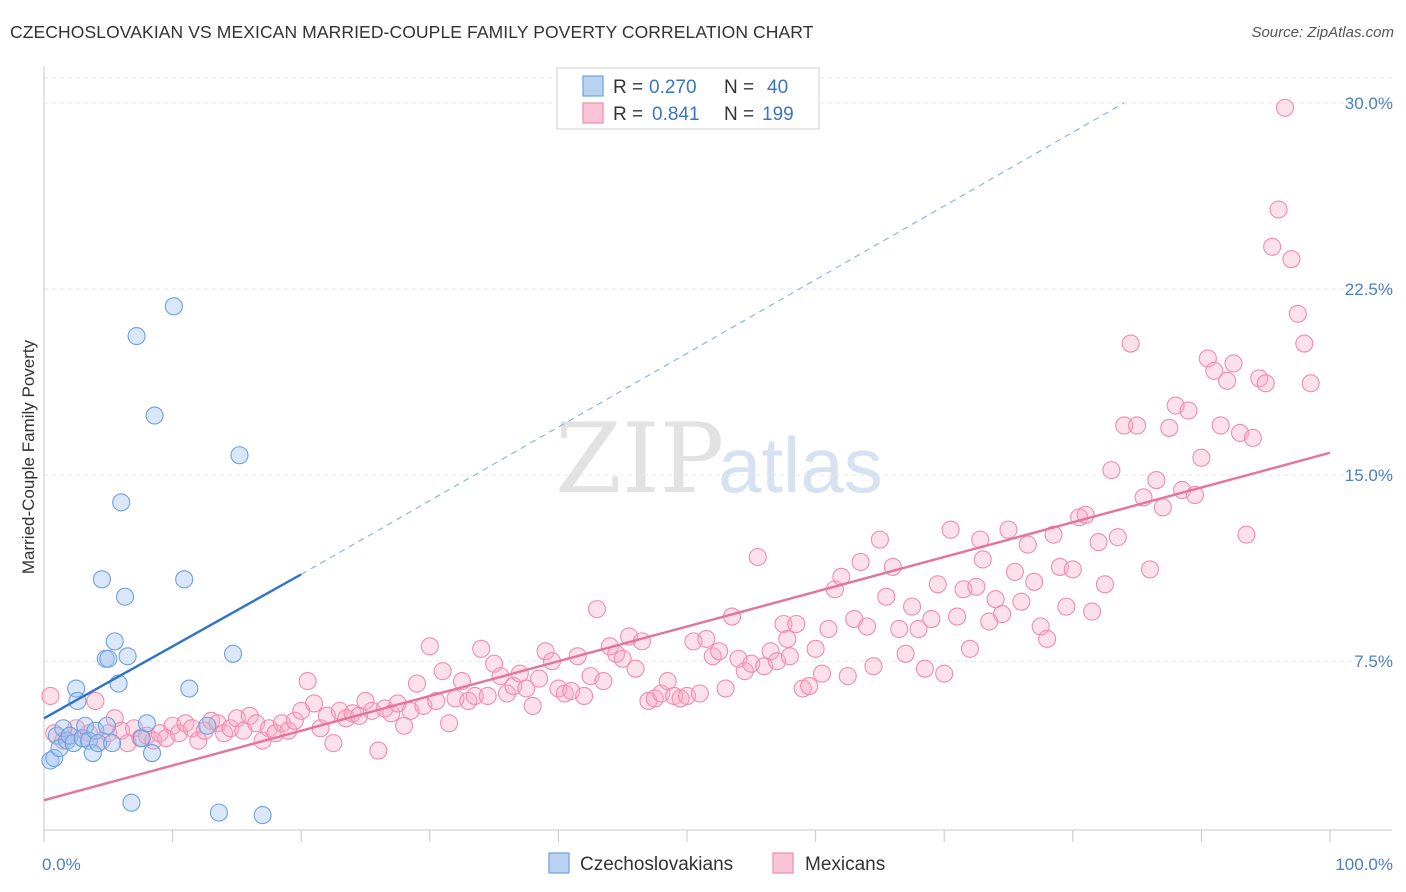 The image size is (1406, 892). I want to click on legend-swatch-mexican, so click(593, 113).